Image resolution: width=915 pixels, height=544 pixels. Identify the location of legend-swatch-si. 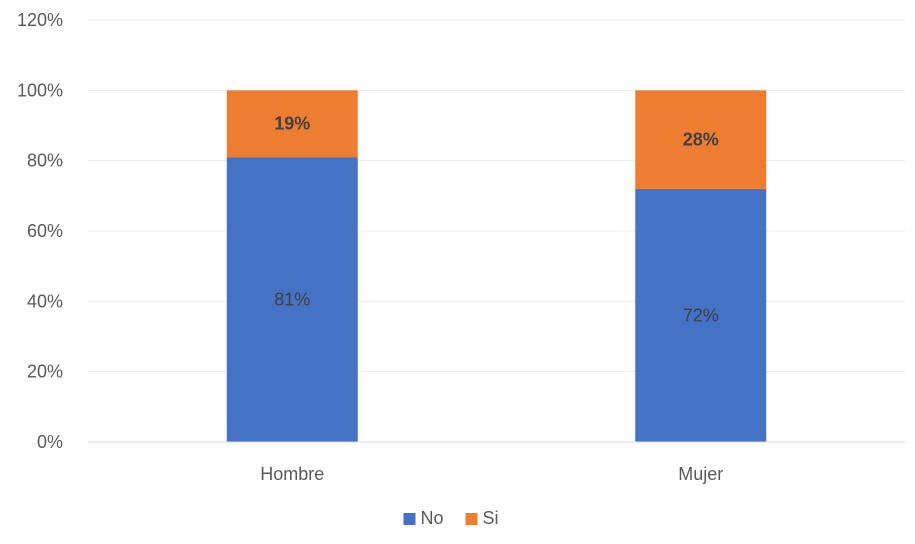
(471, 519).